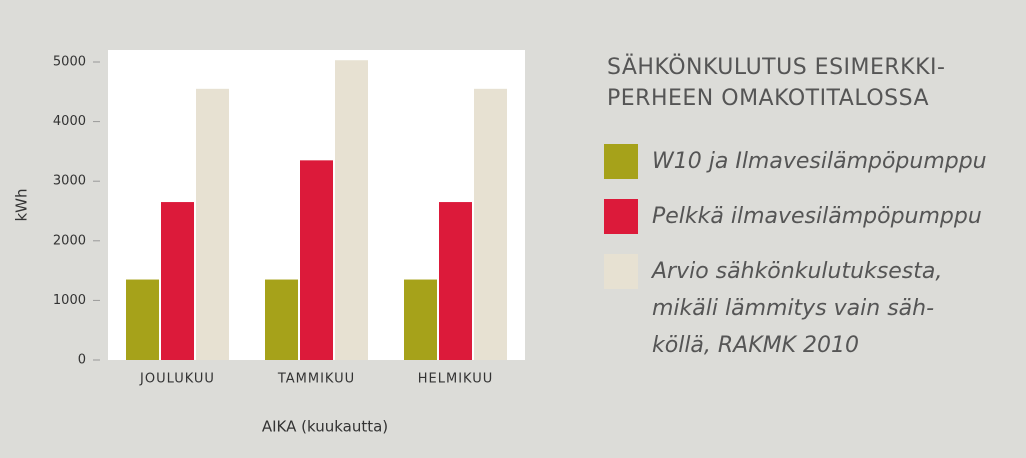  What do you see at coordinates (819, 161) in the screenshot?
I see `legend-label: W10 ja Ilmavesilämpöpumppu` at bounding box center [819, 161].